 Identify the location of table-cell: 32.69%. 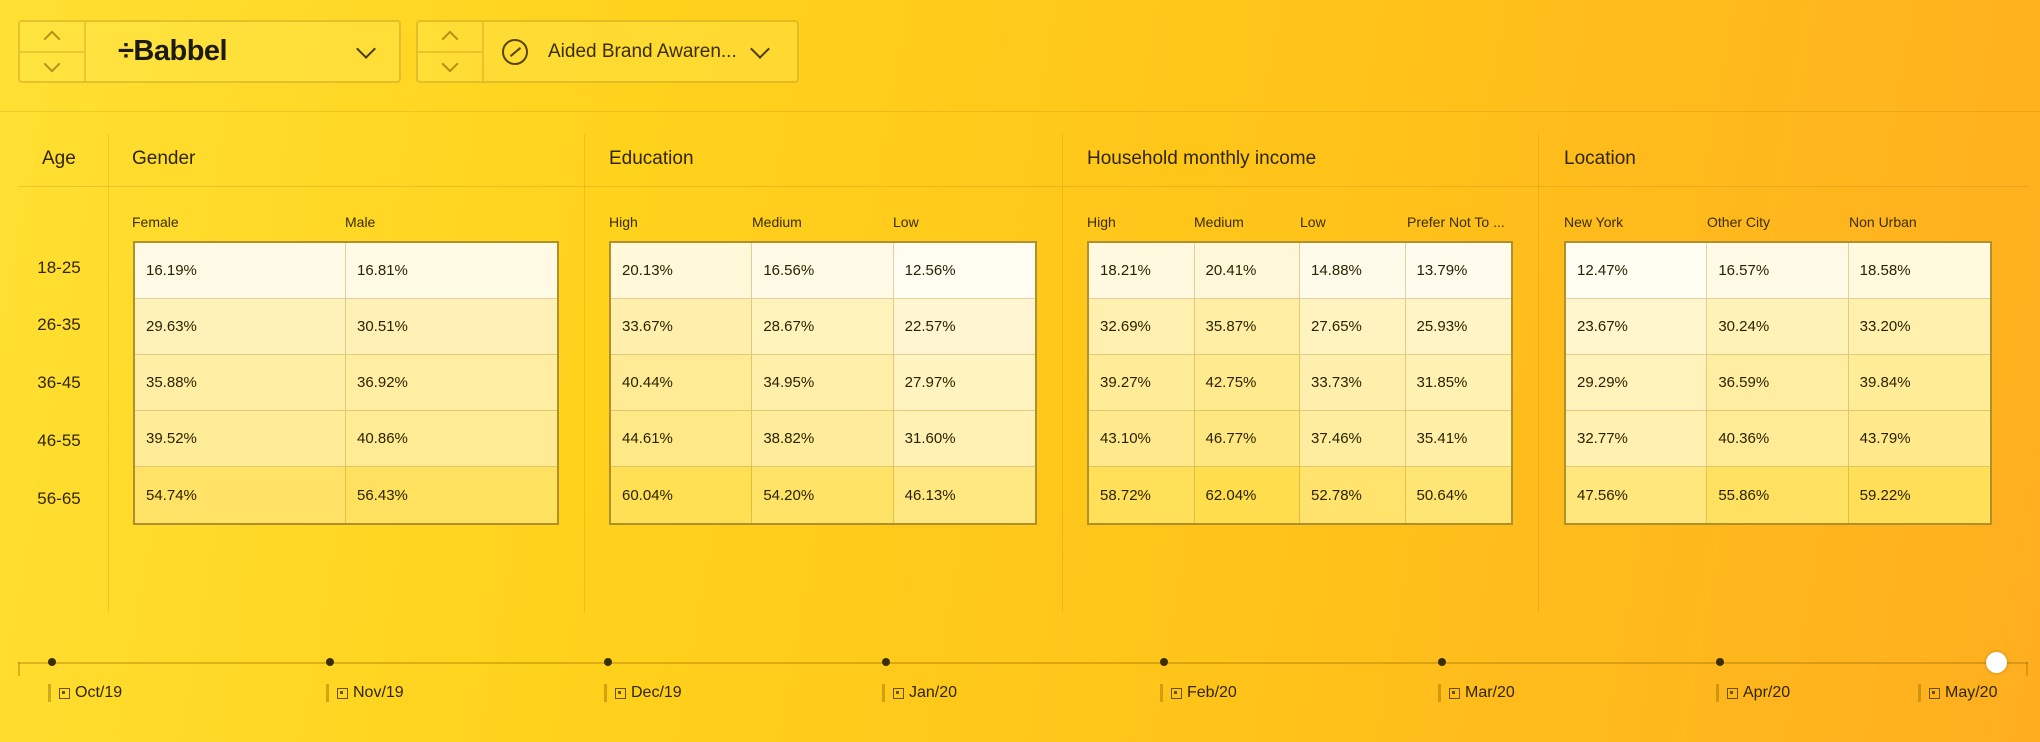
(1142, 327).